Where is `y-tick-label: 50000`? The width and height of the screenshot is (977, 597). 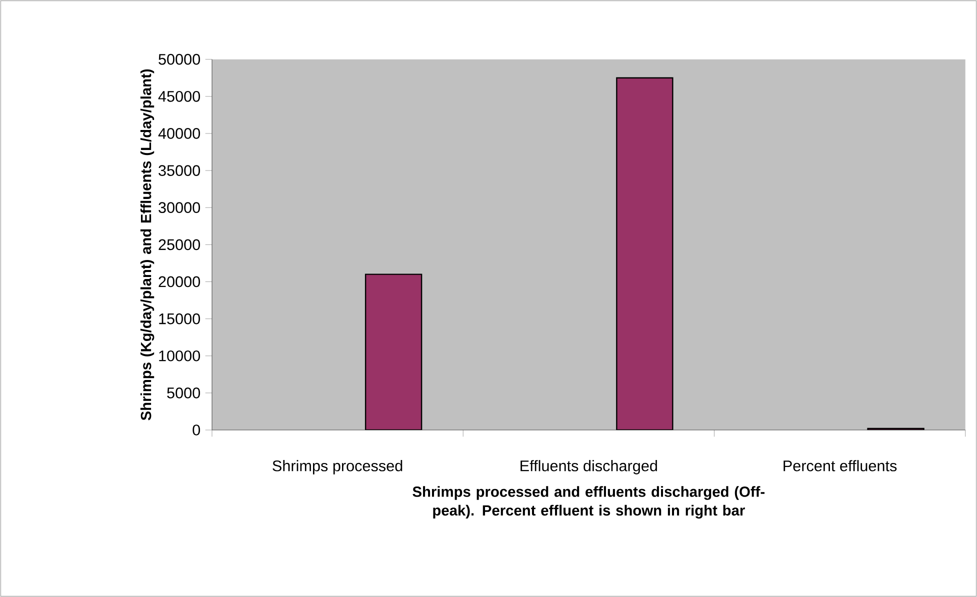 y-tick-label: 50000 is located at coordinates (179, 59).